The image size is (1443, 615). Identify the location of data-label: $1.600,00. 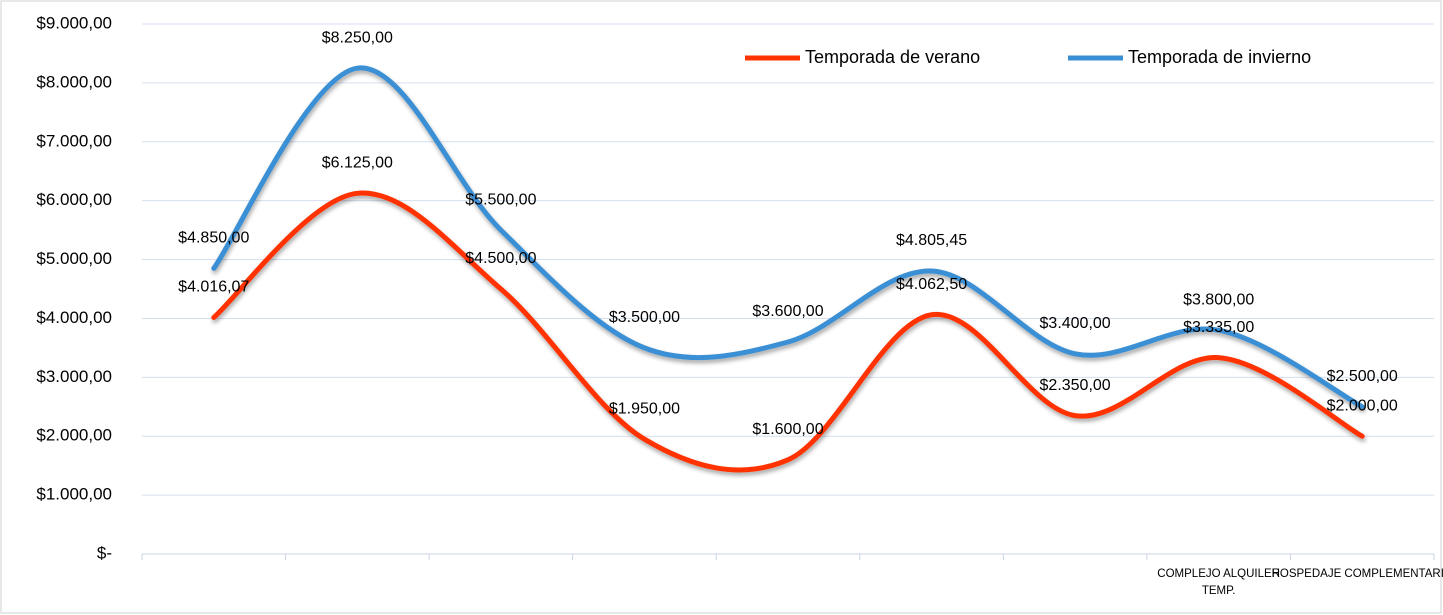
(787, 429).